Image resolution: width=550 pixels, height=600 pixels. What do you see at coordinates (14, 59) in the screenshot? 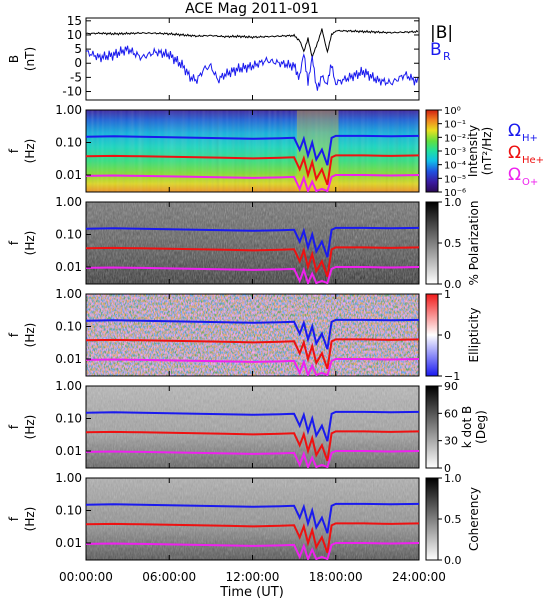
I see `b-ylabel: B` at bounding box center [14, 59].